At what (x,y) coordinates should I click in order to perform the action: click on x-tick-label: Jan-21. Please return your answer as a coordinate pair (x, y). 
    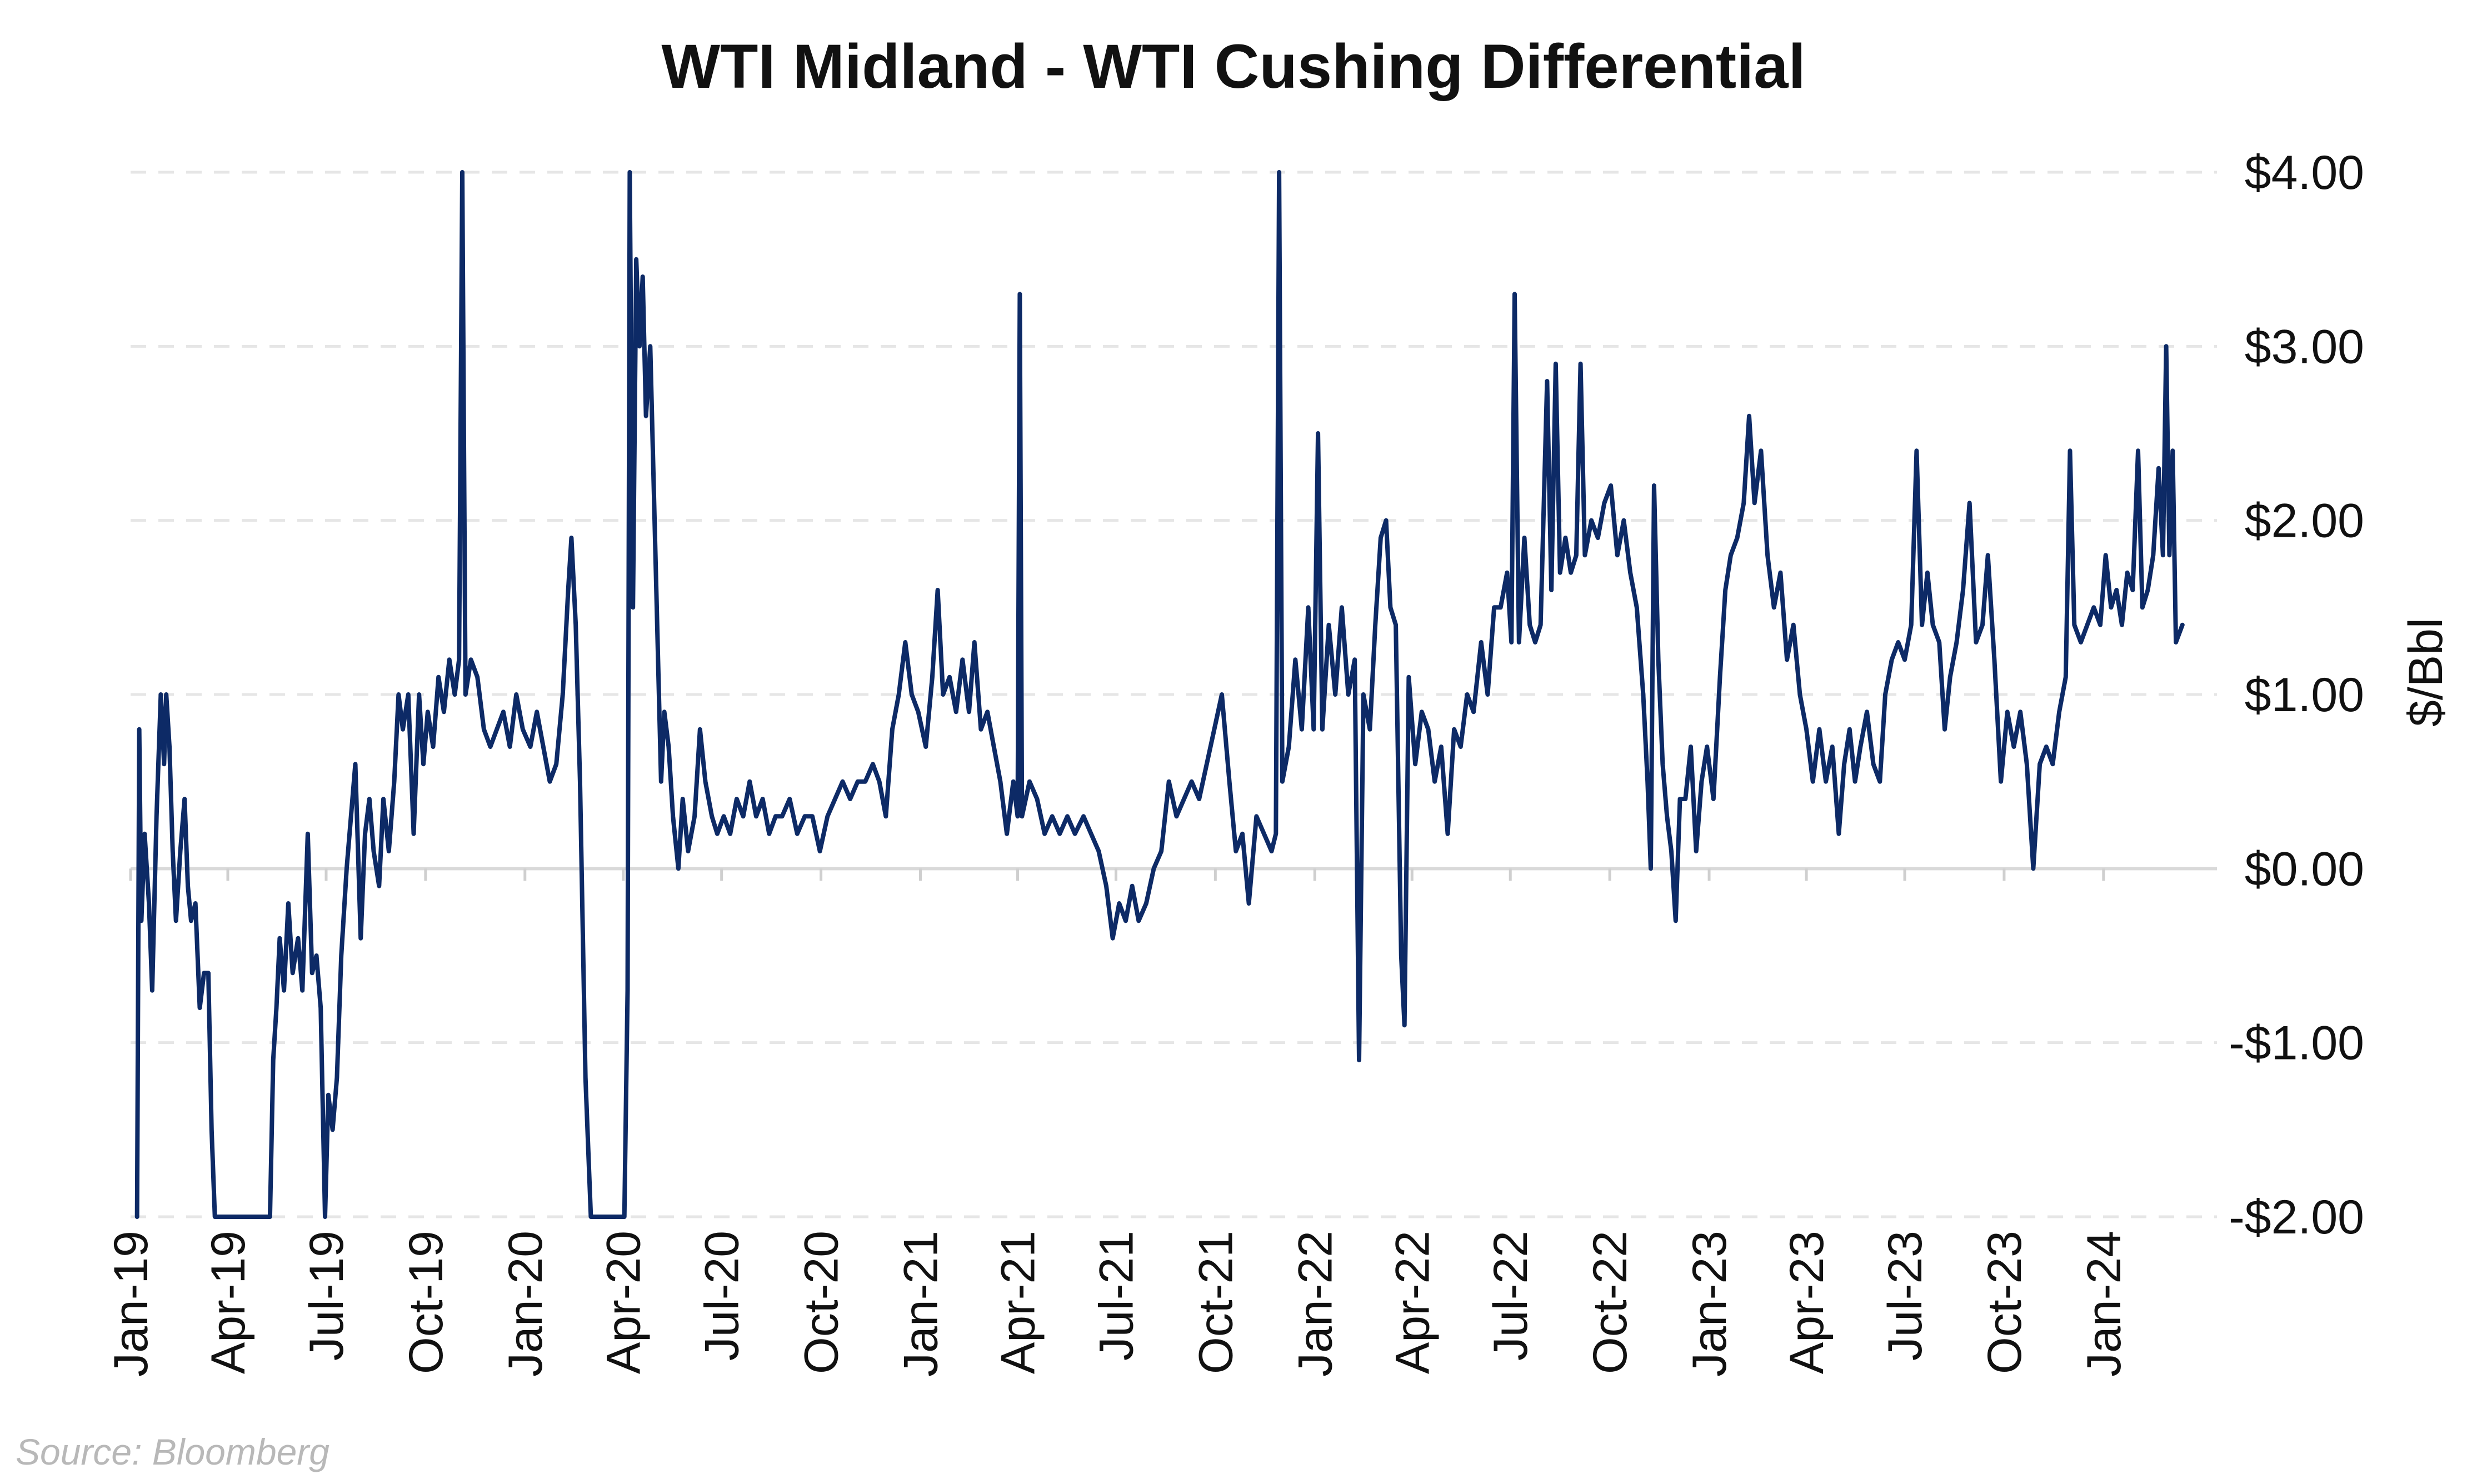
    Looking at the image, I should click on (921, 1304).